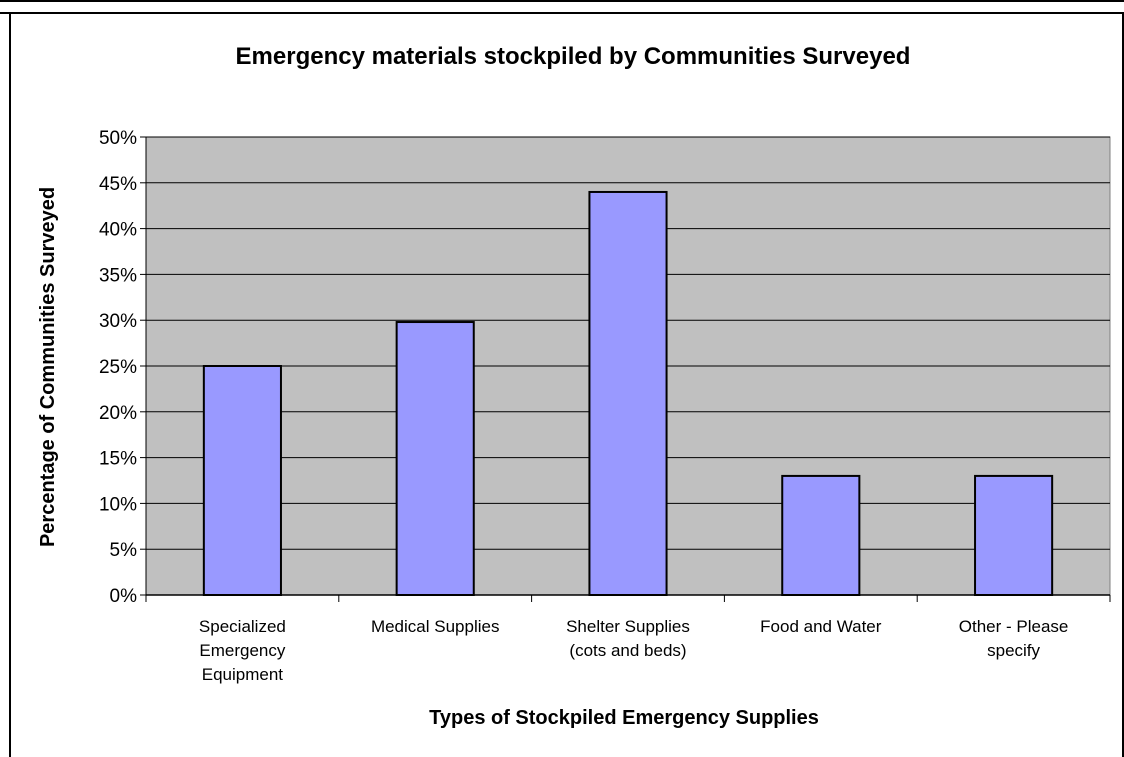  I want to click on y-tick-label: 35%, so click(118, 275).